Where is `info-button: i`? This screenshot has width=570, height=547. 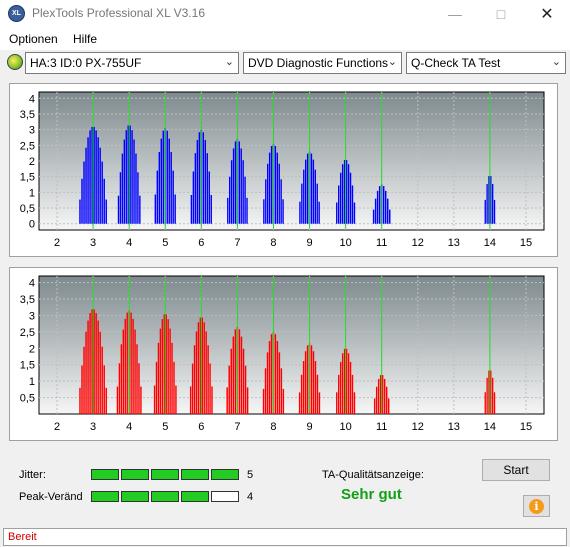 info-button: i is located at coordinates (536, 506).